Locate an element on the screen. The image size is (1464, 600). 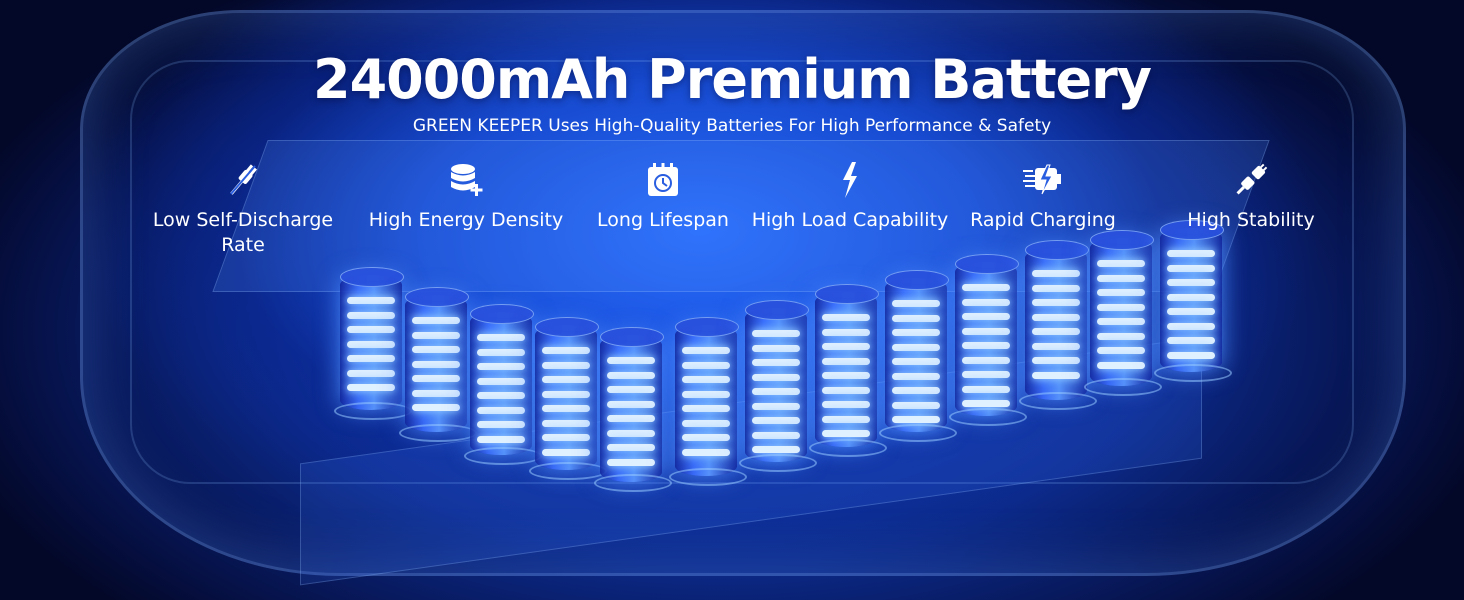
plug-connect-icon is located at coordinates (1251, 180).